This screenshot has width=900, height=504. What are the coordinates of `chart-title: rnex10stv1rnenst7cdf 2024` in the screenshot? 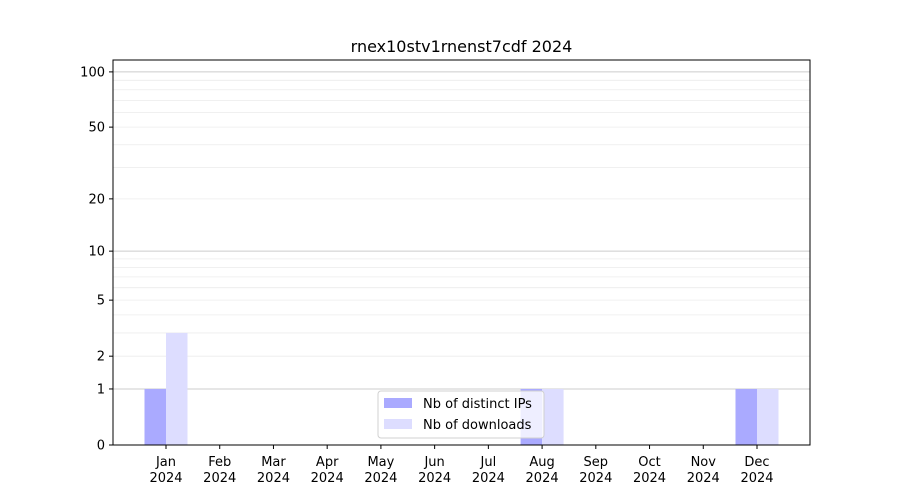 It's located at (462, 46).